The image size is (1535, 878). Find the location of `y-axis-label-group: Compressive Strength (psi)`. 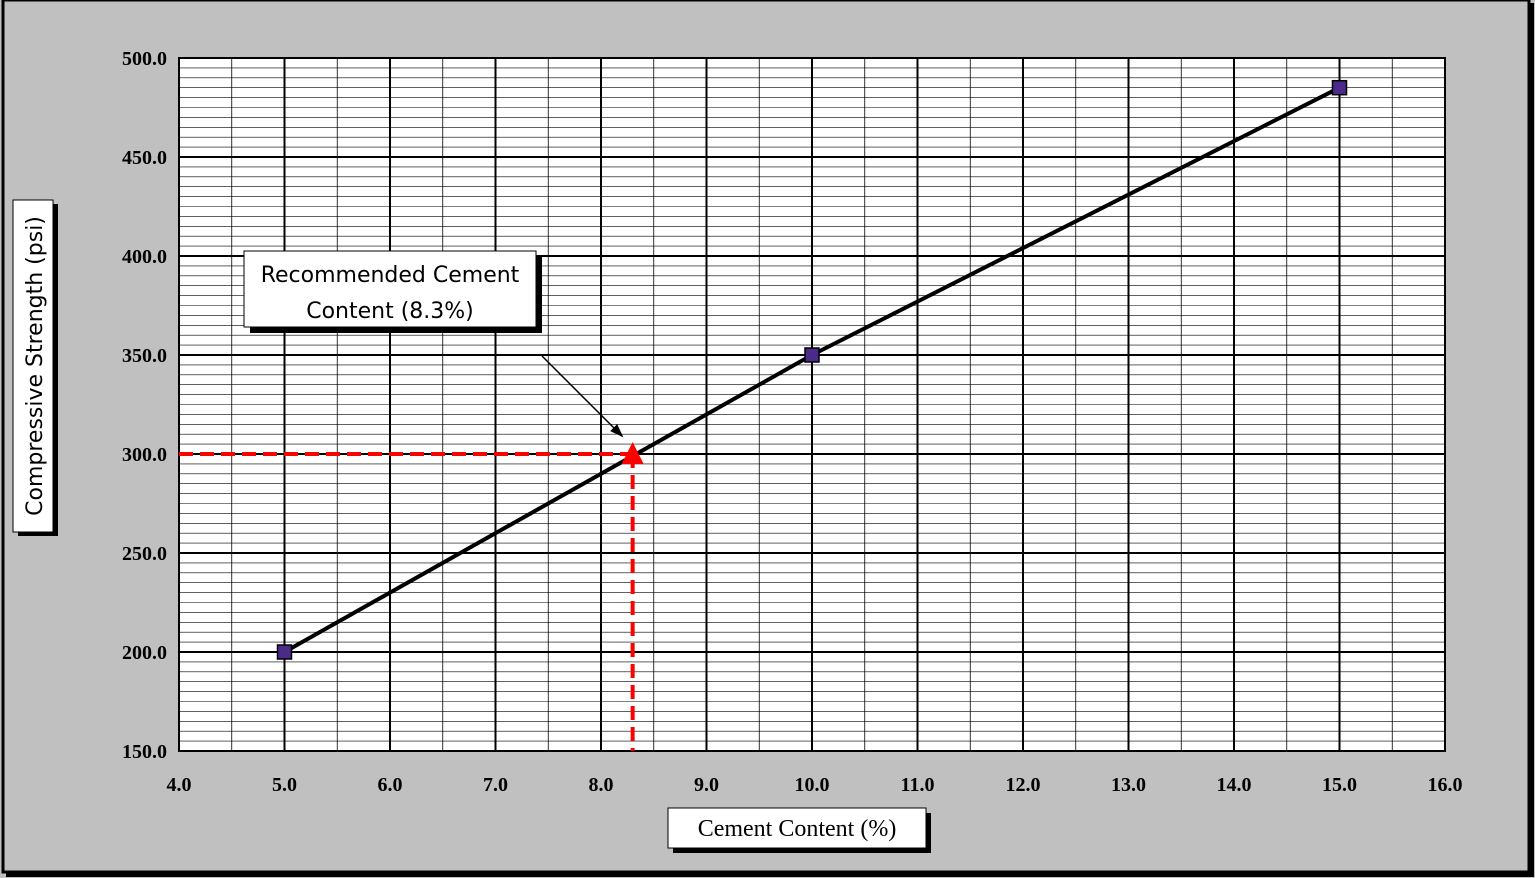

y-axis-label-group: Compressive Strength (psi) is located at coordinates (35, 367).